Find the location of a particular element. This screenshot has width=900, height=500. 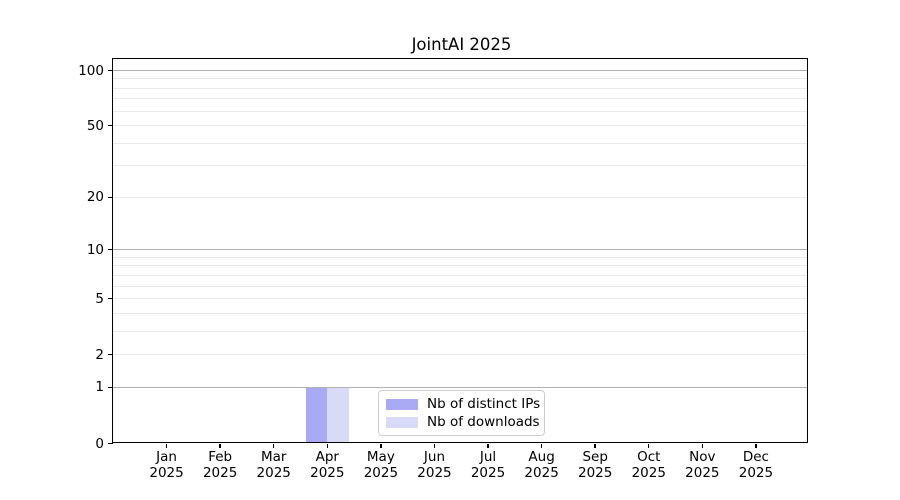

bar-downloads is located at coordinates (338, 415).